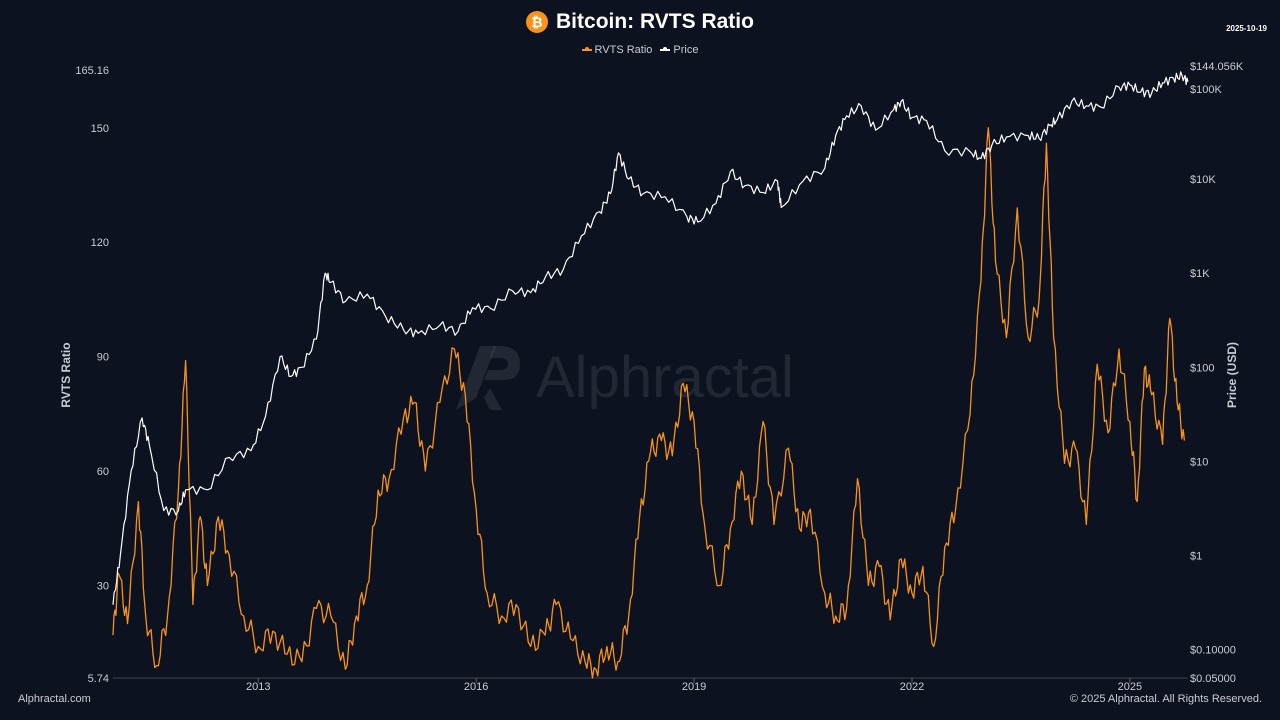  I want to click on legend-item-price: Price, so click(679, 50).